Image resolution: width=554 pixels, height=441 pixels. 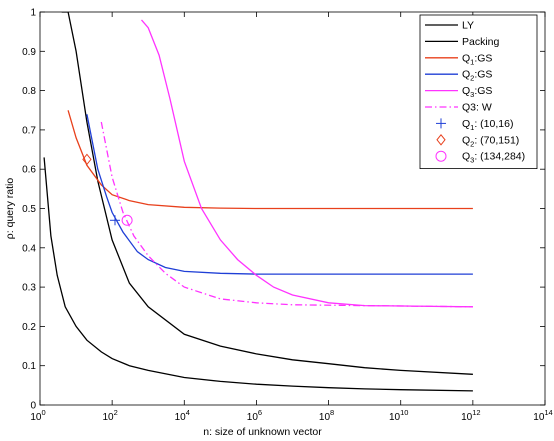 I want to click on y-tick-label: 0.3, so click(x=29, y=288).